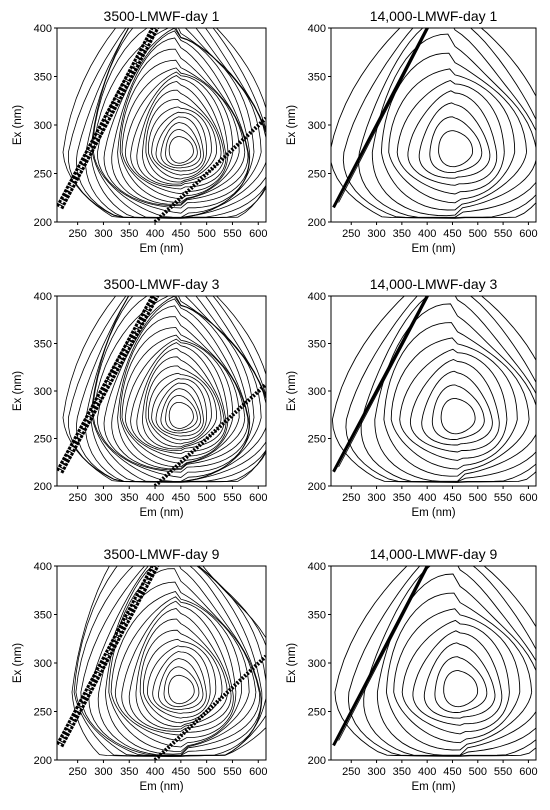 This screenshot has height=810, width=550. Describe the element at coordinates (18, 125) in the screenshot. I see `y-axis-label: Ex (nm)` at that location.